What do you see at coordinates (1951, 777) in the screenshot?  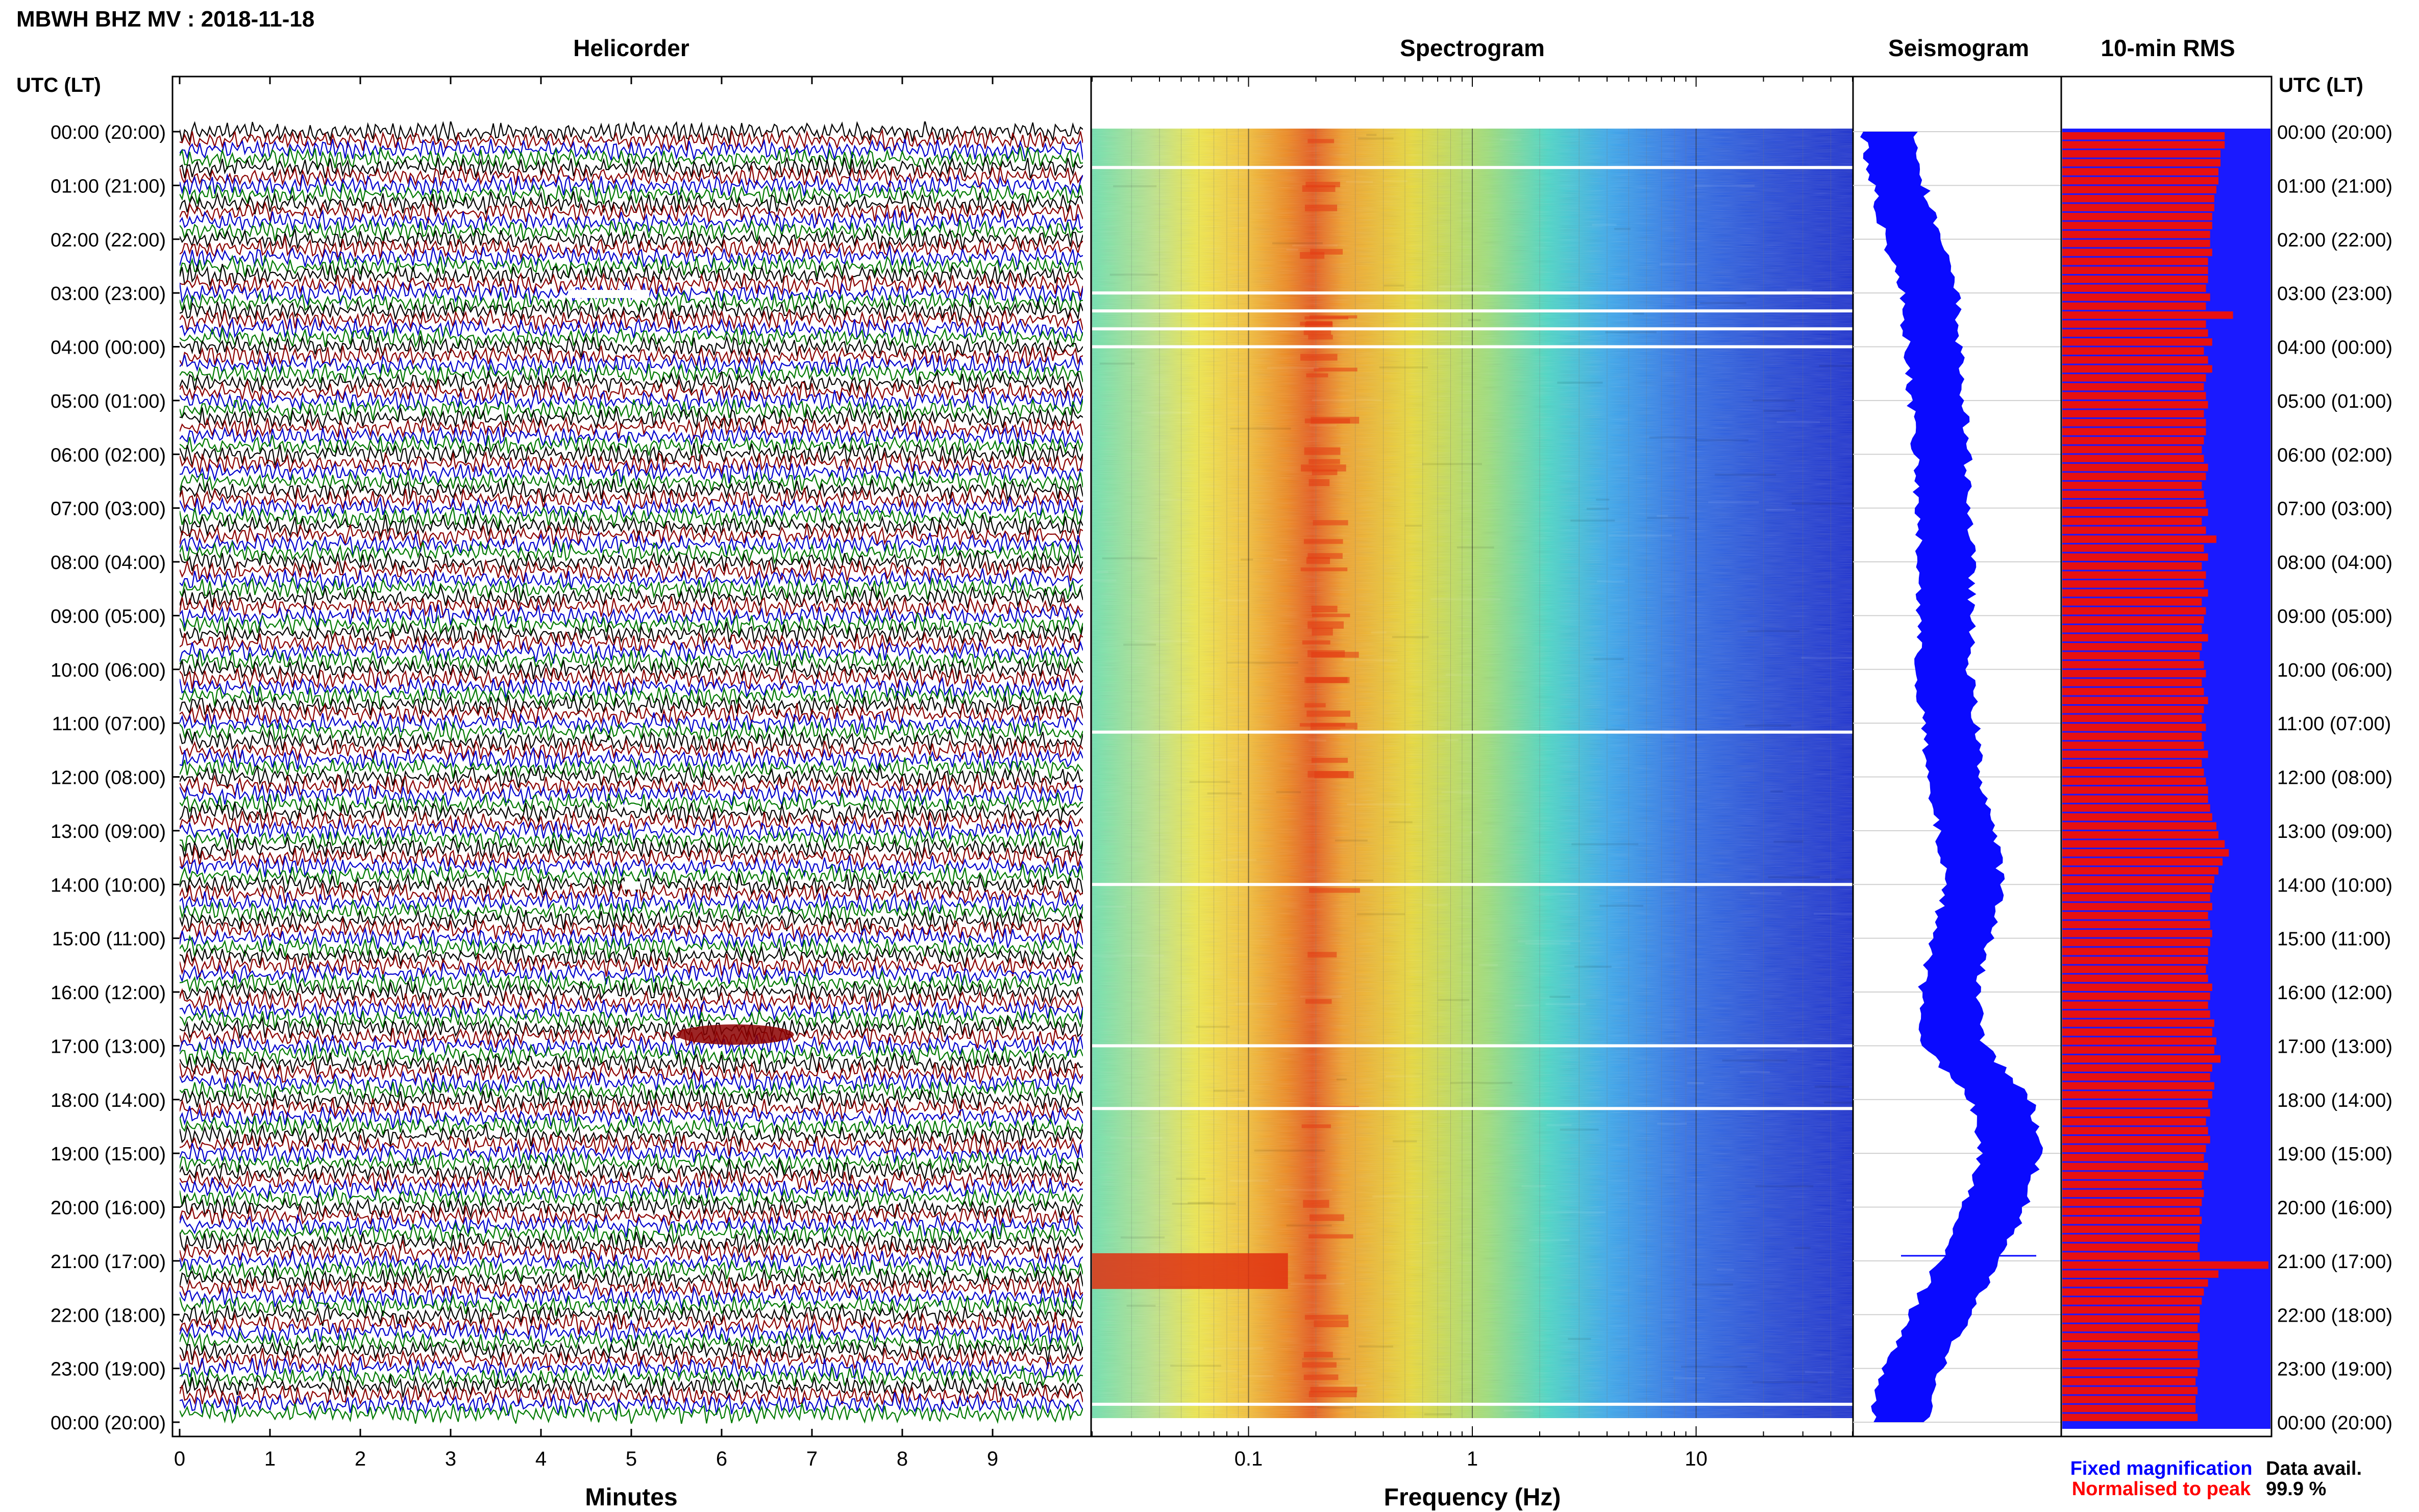 I see `seismogram-envelope` at bounding box center [1951, 777].